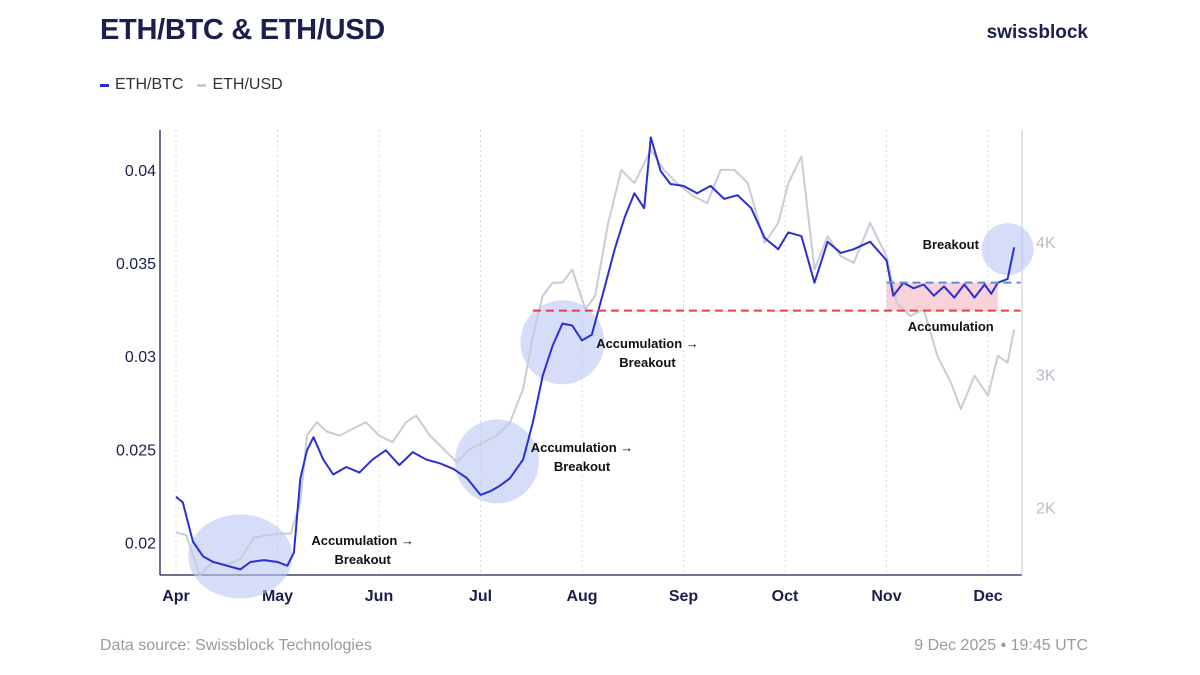  What do you see at coordinates (1001, 645) in the screenshot?
I see `timestamp: 9 Dec 2025 • 19:45 UTC` at bounding box center [1001, 645].